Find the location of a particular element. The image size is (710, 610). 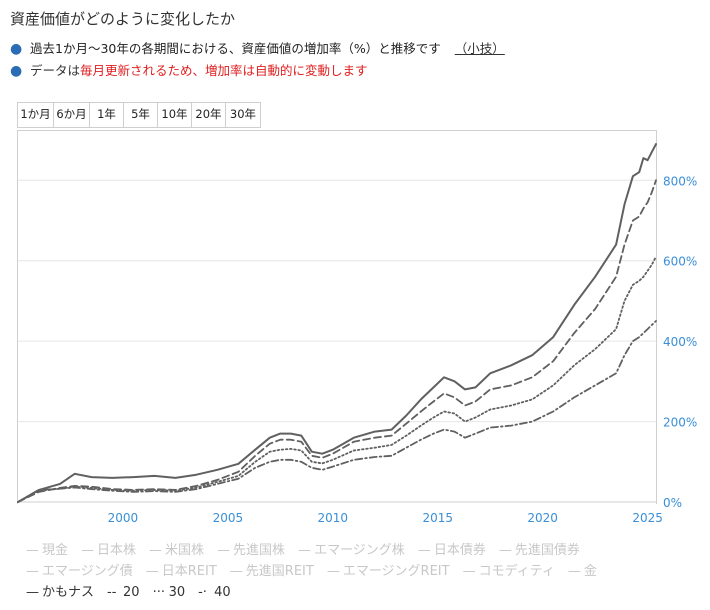

legend-item: — 先進国REIT is located at coordinates (272, 571).